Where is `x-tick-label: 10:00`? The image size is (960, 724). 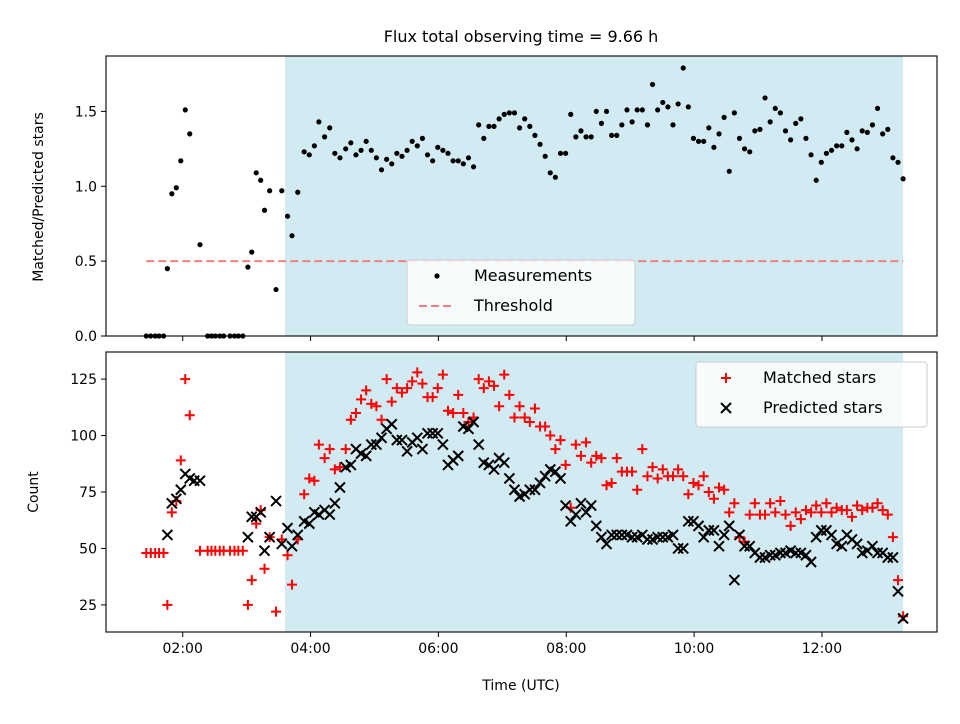 x-tick-label: 10:00 is located at coordinates (694, 649).